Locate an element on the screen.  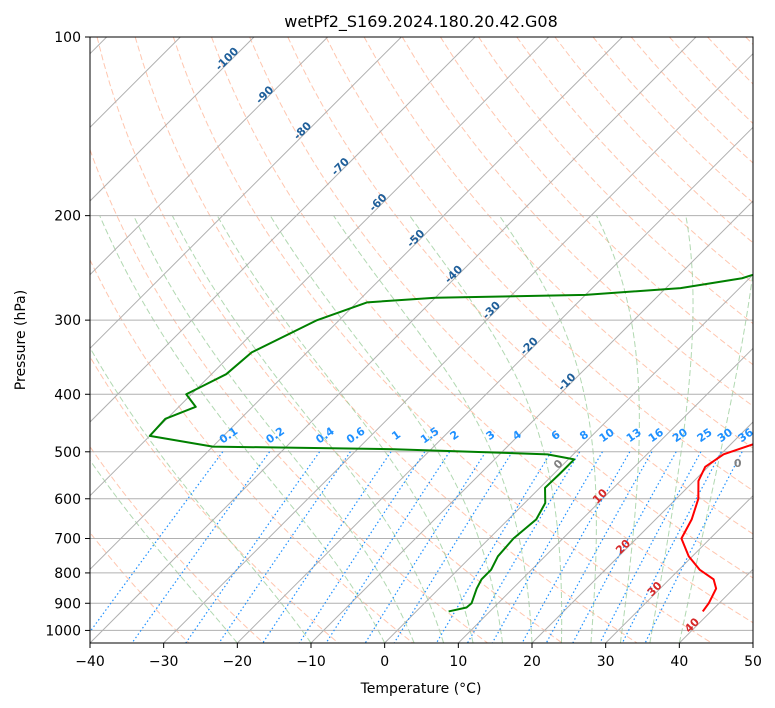
x-tick-label: −10 is located at coordinates (311, 662).